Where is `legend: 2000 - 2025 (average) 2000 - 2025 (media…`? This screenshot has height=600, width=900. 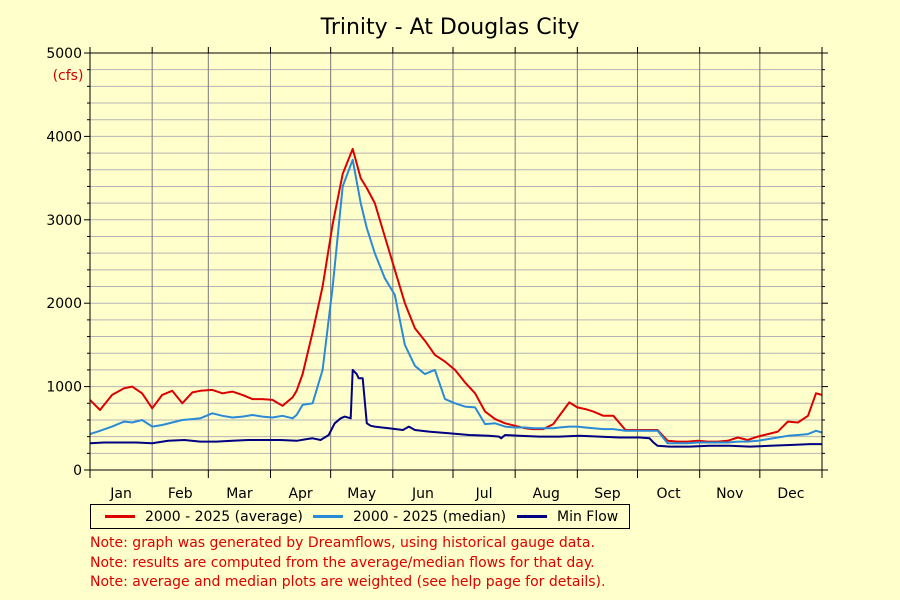
legend: 2000 - 2025 (average) 2000 - 2025 (media… is located at coordinates (360, 516).